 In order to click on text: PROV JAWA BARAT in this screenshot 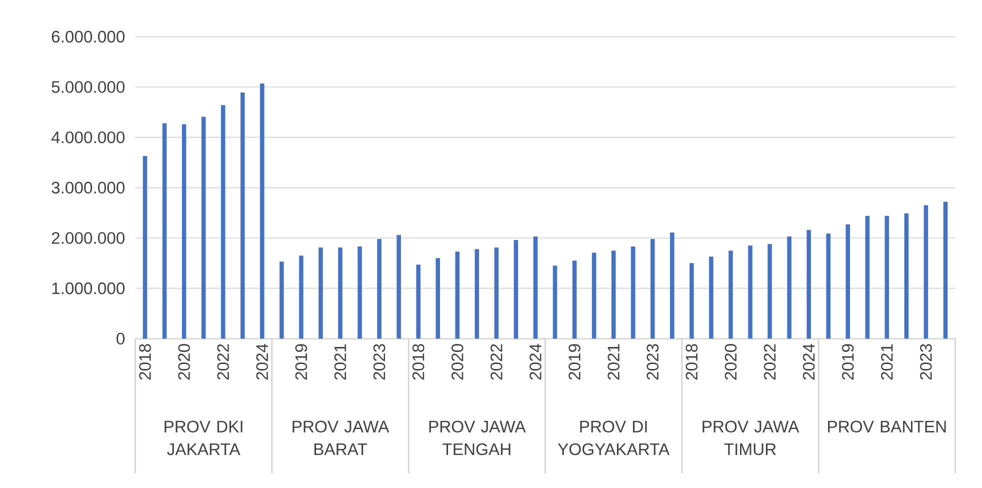, I will do `click(341, 437)`.